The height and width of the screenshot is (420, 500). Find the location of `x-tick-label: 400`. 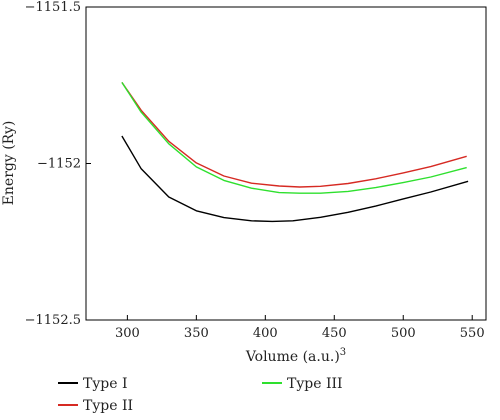

x-tick-label: 400 is located at coordinates (265, 333).